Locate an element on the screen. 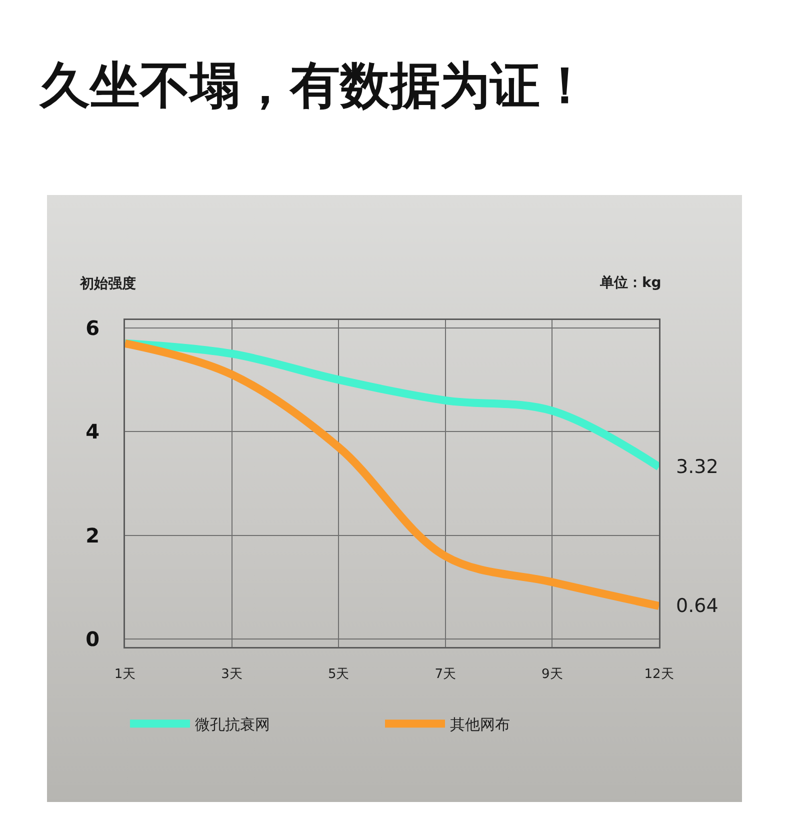  y-axis-title: 初始强度 is located at coordinates (107, 283).